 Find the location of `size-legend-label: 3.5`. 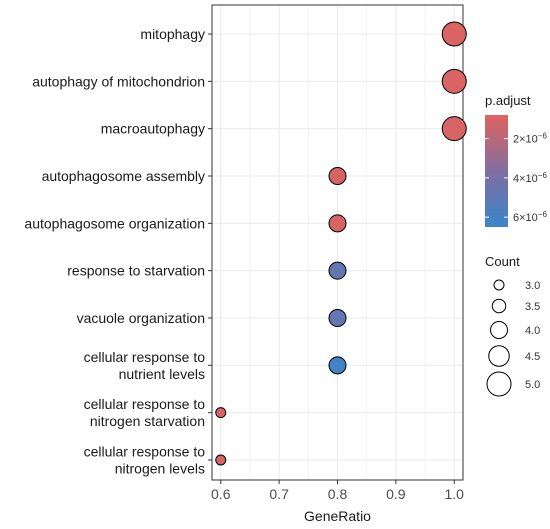

size-legend-label: 3.5 is located at coordinates (532, 307).